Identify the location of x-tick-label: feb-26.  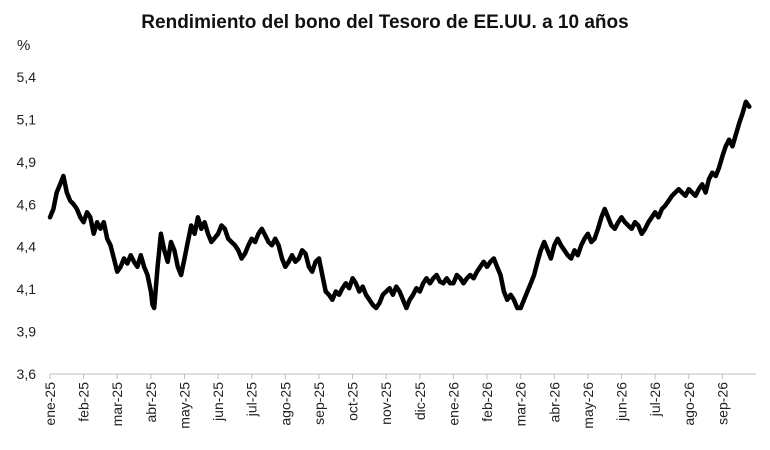
(487, 402).